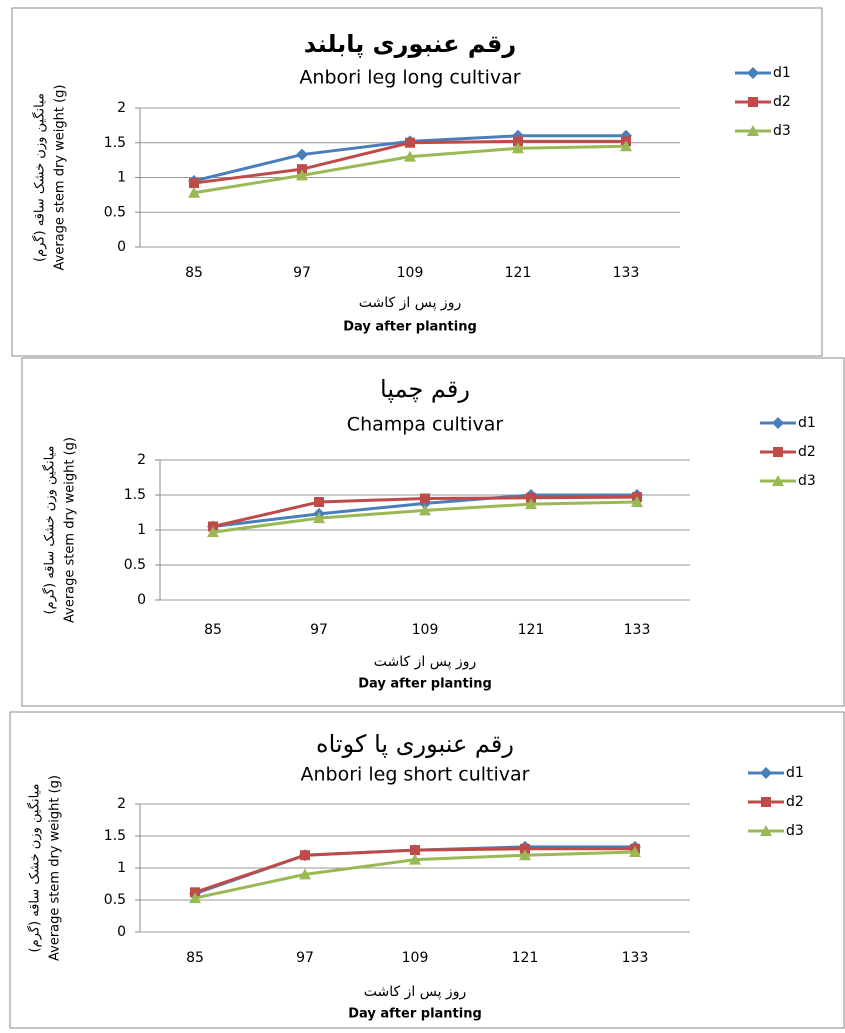 This screenshot has height=1033, width=845. What do you see at coordinates (410, 44) in the screenshot?
I see `chart-title: رقم عنبوری پابلند` at bounding box center [410, 44].